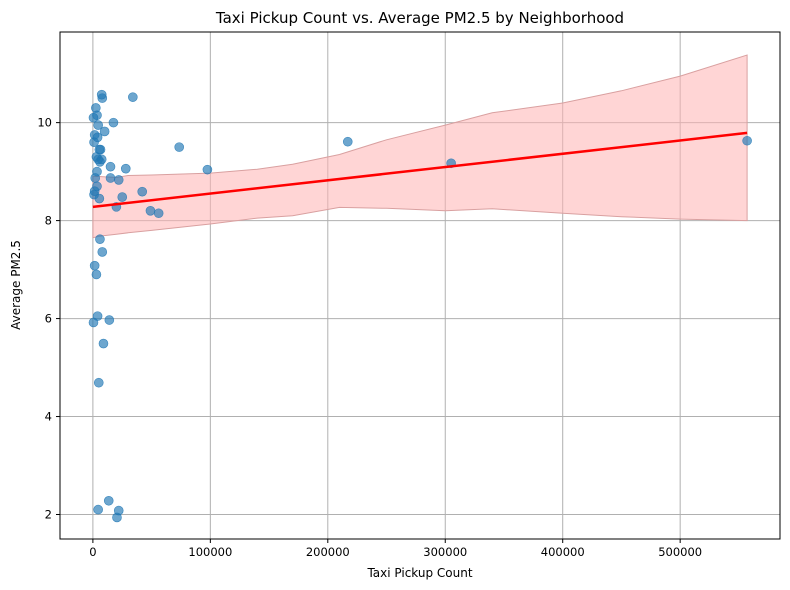 The height and width of the screenshot is (590, 790). I want to click on y-tick-label: 4, so click(48, 417).